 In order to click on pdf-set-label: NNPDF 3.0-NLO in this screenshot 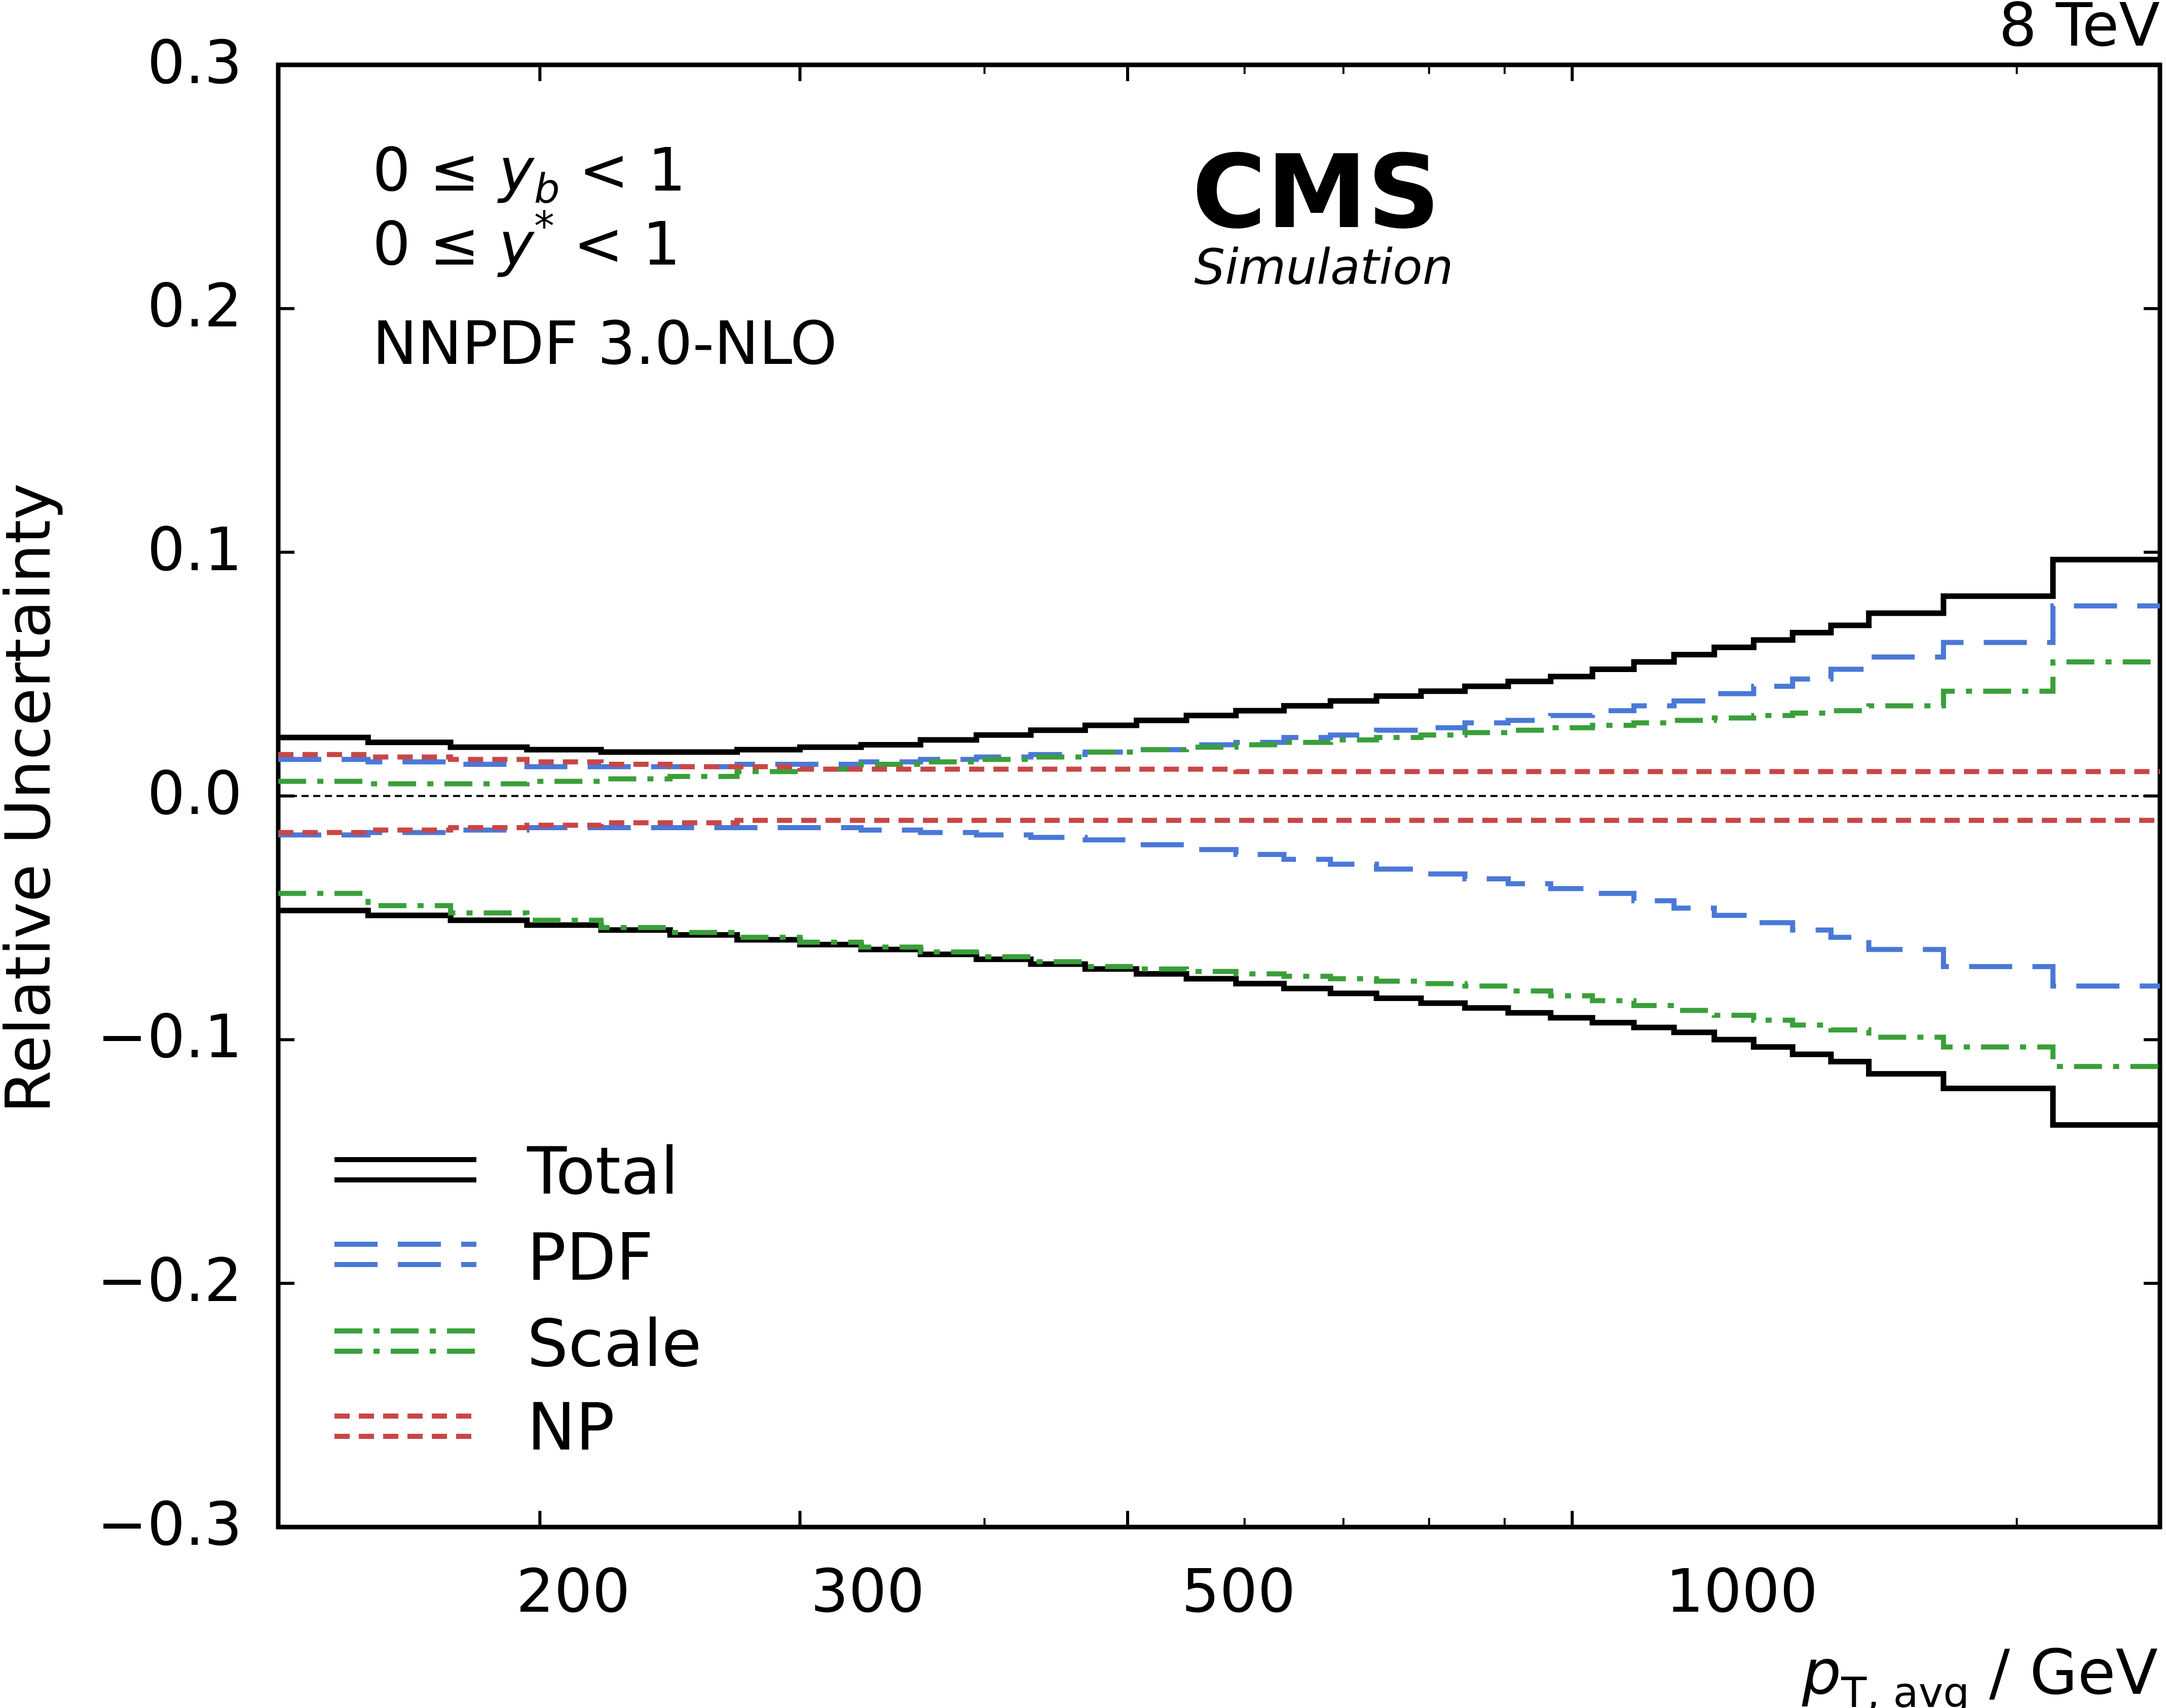, I will do `click(605, 343)`.